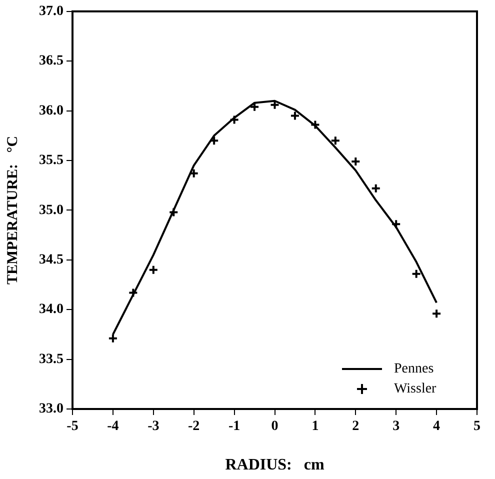 The height and width of the screenshot is (479, 495). I want to click on y-tick-label: 35.5, so click(51, 160).